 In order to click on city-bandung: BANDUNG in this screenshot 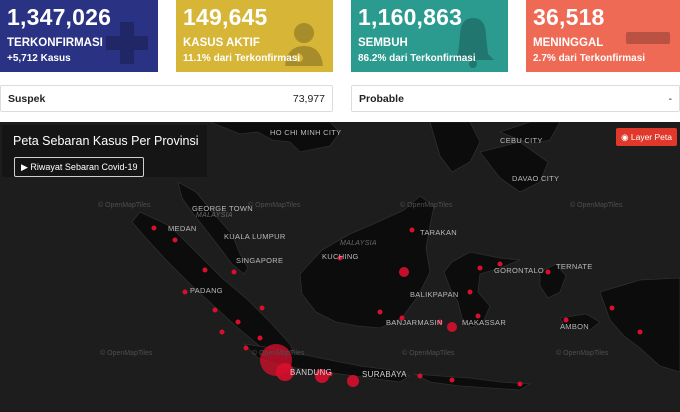, I will do `click(311, 372)`.